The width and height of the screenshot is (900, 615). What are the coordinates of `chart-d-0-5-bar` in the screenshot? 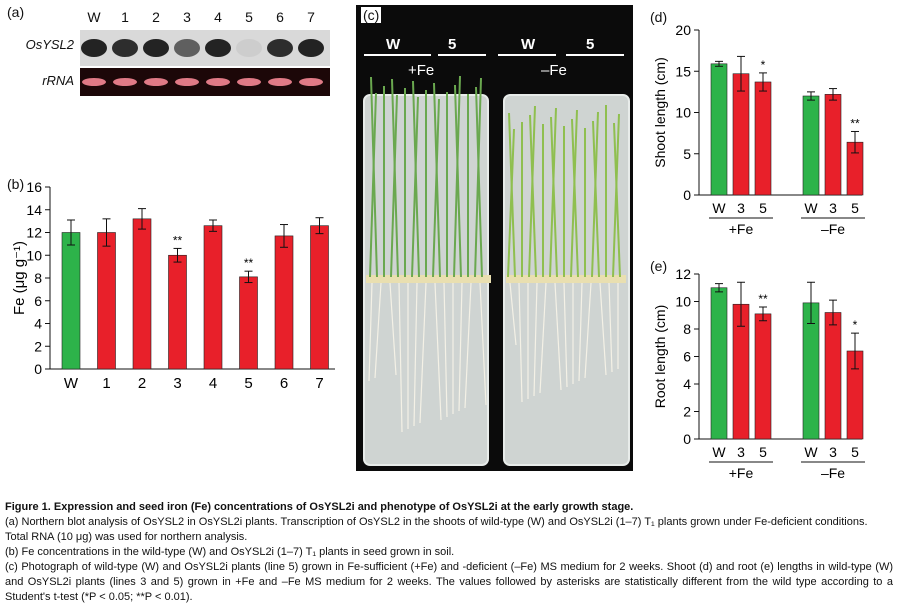 It's located at (763, 138).